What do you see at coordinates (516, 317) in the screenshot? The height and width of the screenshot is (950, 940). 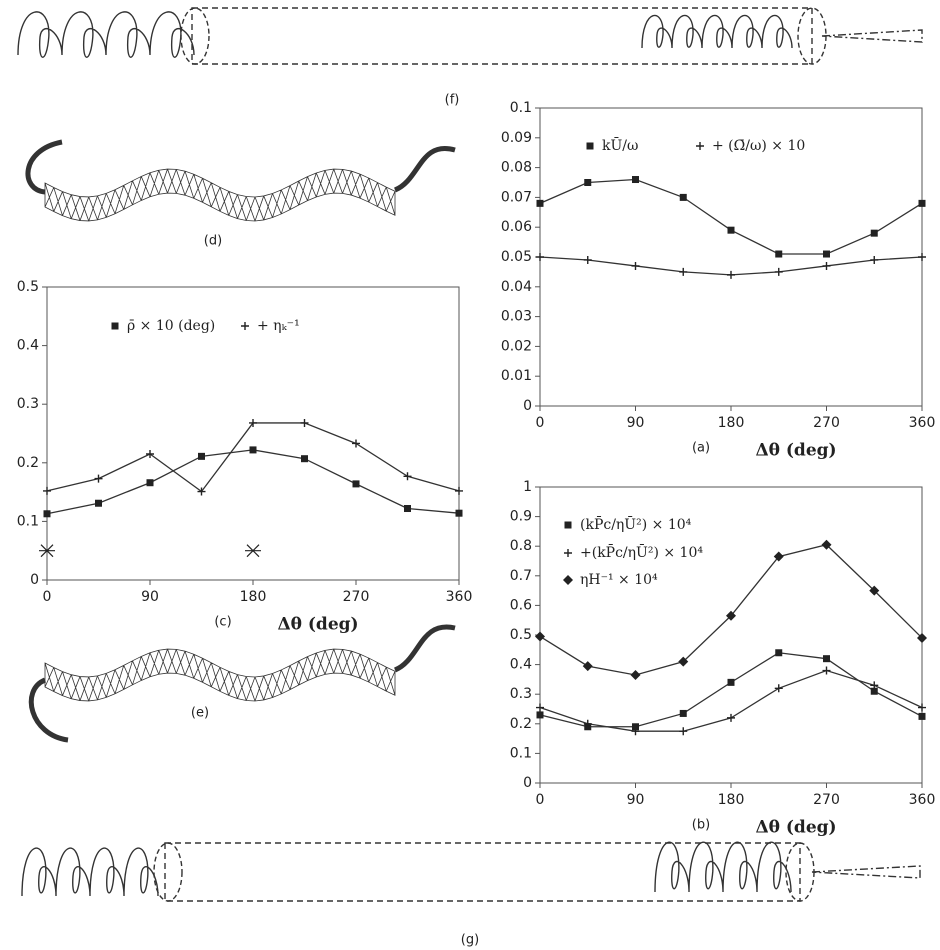 I see `y-tick-label: 0.03` at bounding box center [516, 317].